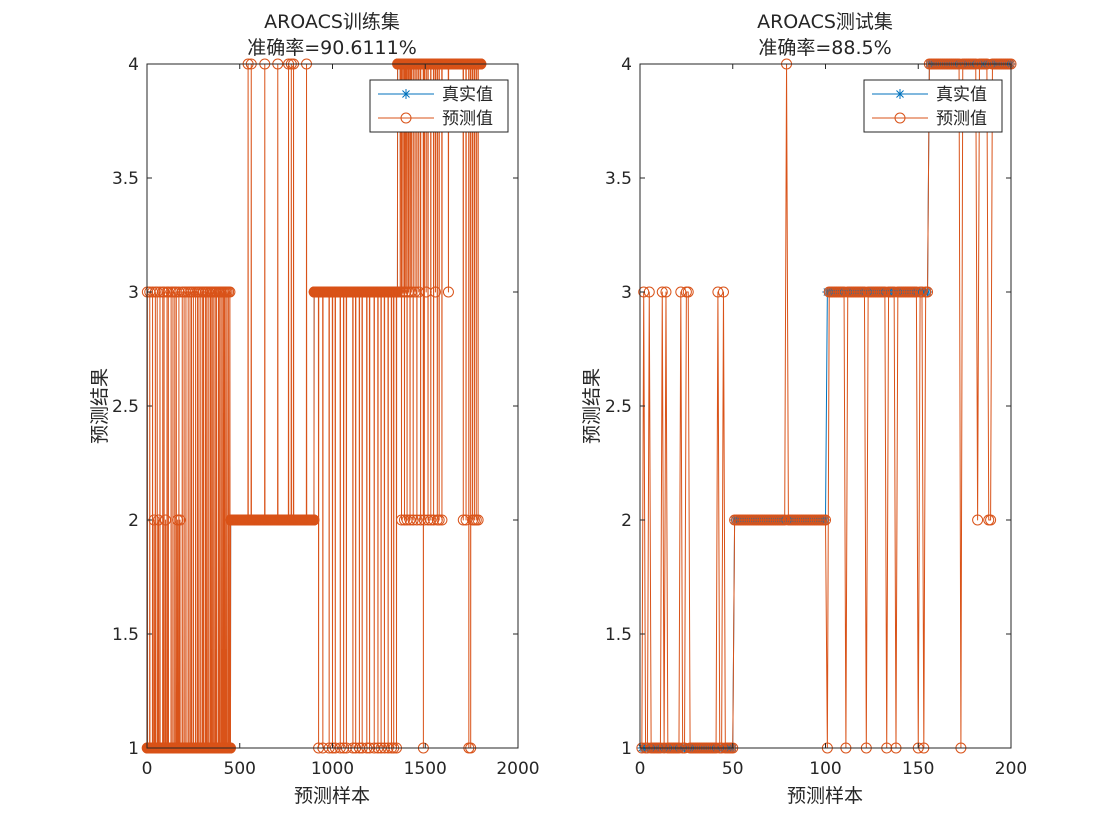  What do you see at coordinates (332, 48) in the screenshot?
I see `train-chart-subtitle: 准确率=90.6111%` at bounding box center [332, 48].